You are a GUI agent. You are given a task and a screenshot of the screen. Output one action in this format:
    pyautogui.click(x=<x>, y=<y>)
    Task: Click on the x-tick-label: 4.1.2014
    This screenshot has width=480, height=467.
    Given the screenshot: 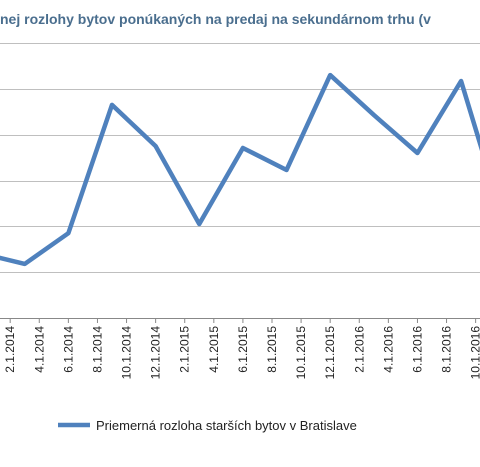 What is the action you would take?
    pyautogui.click(x=39, y=349)
    